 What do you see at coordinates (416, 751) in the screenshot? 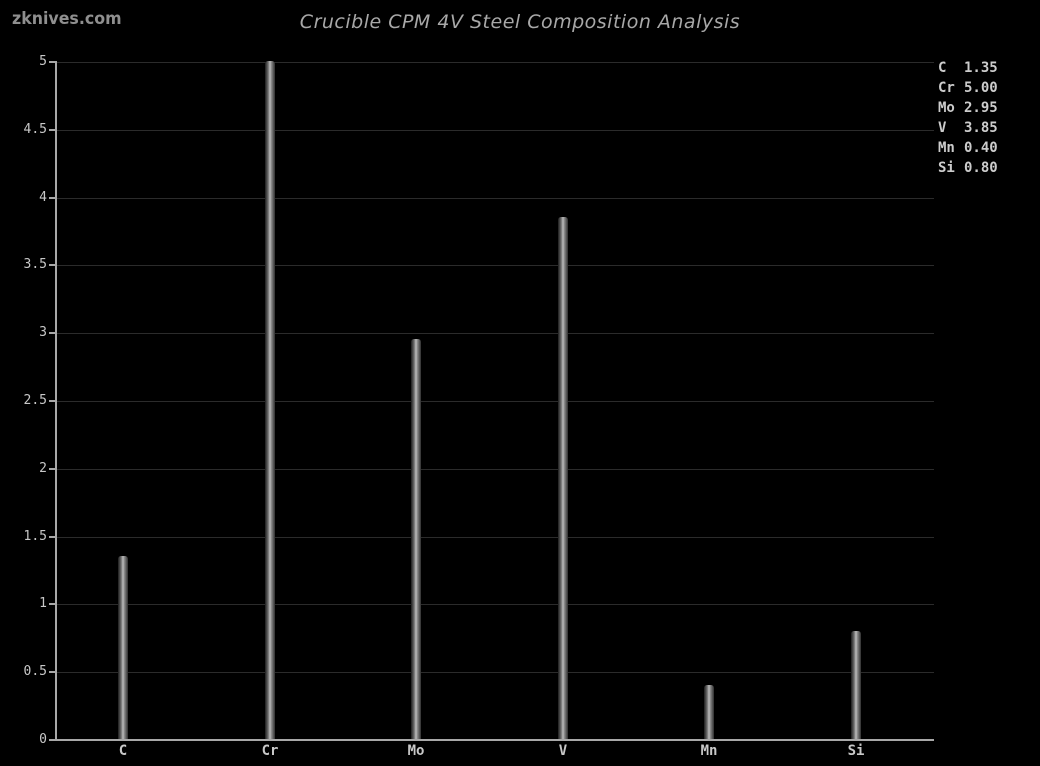
I see `x-axis-label-Mo: Mo` at bounding box center [416, 751].